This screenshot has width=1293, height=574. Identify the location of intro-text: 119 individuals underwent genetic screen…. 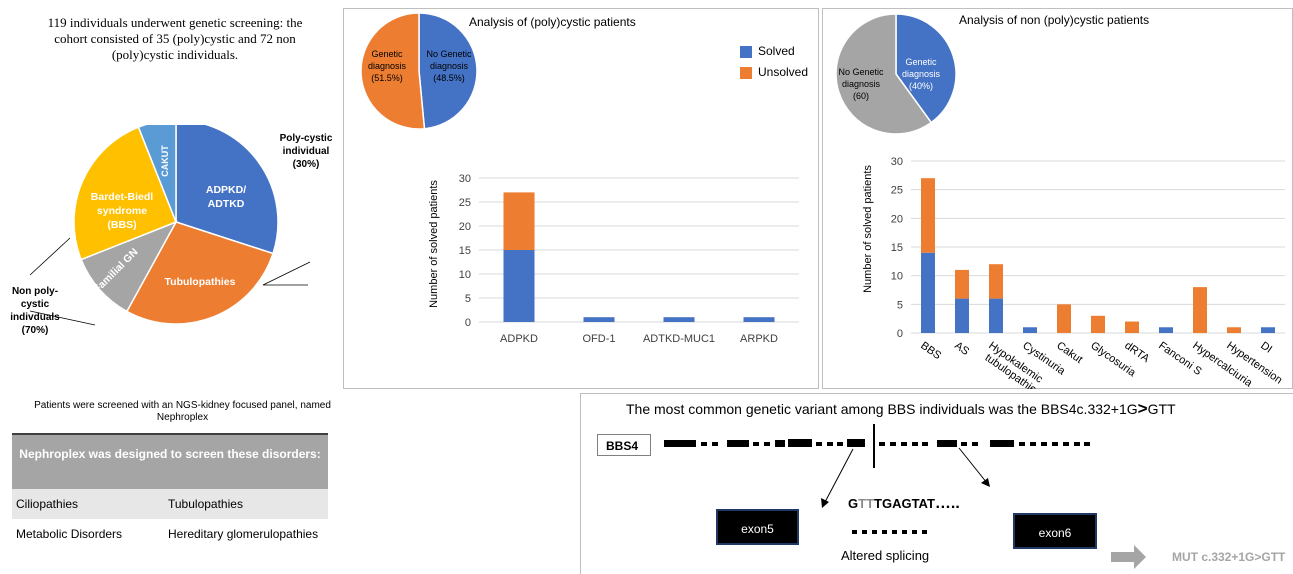
(175, 38).